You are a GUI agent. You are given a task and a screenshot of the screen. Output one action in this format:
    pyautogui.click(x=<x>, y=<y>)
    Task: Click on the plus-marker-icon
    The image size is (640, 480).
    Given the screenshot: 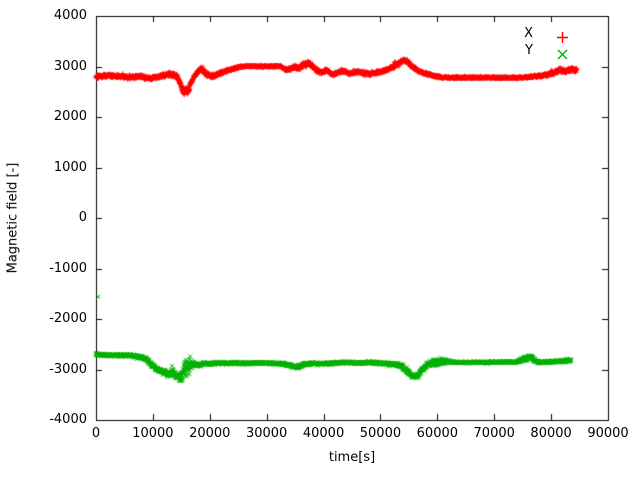 What is the action you would take?
    pyautogui.click(x=562, y=35)
    